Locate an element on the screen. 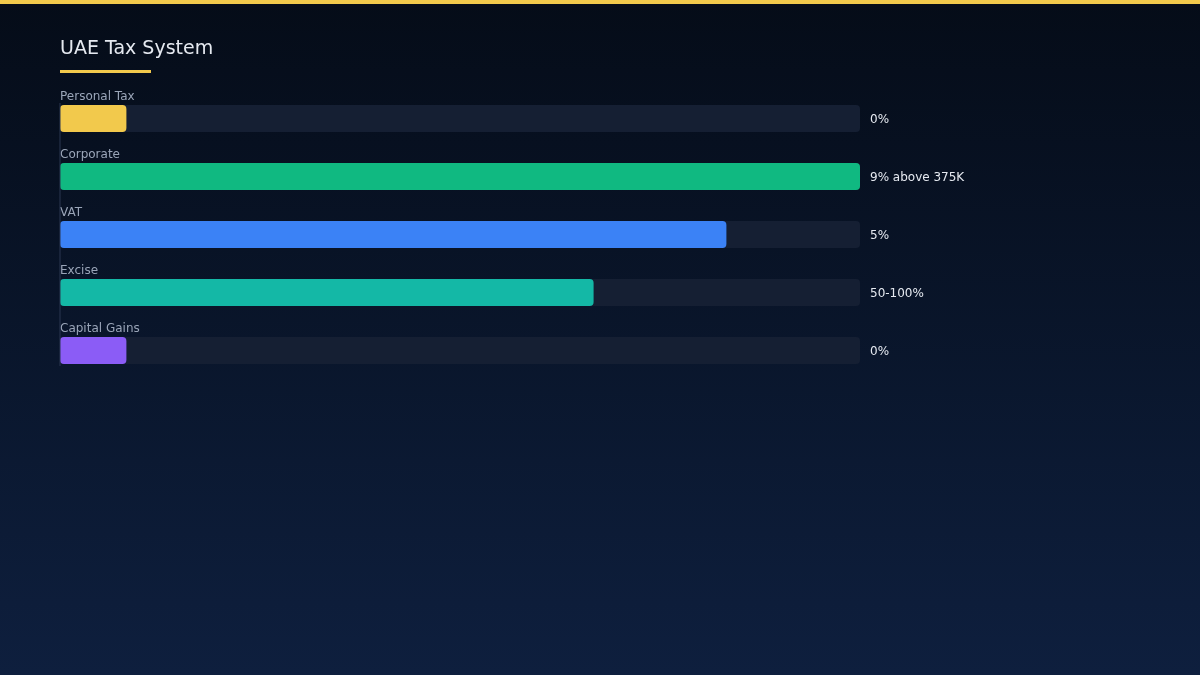 The image size is (1200, 675). text: 50-100% is located at coordinates (897, 292).